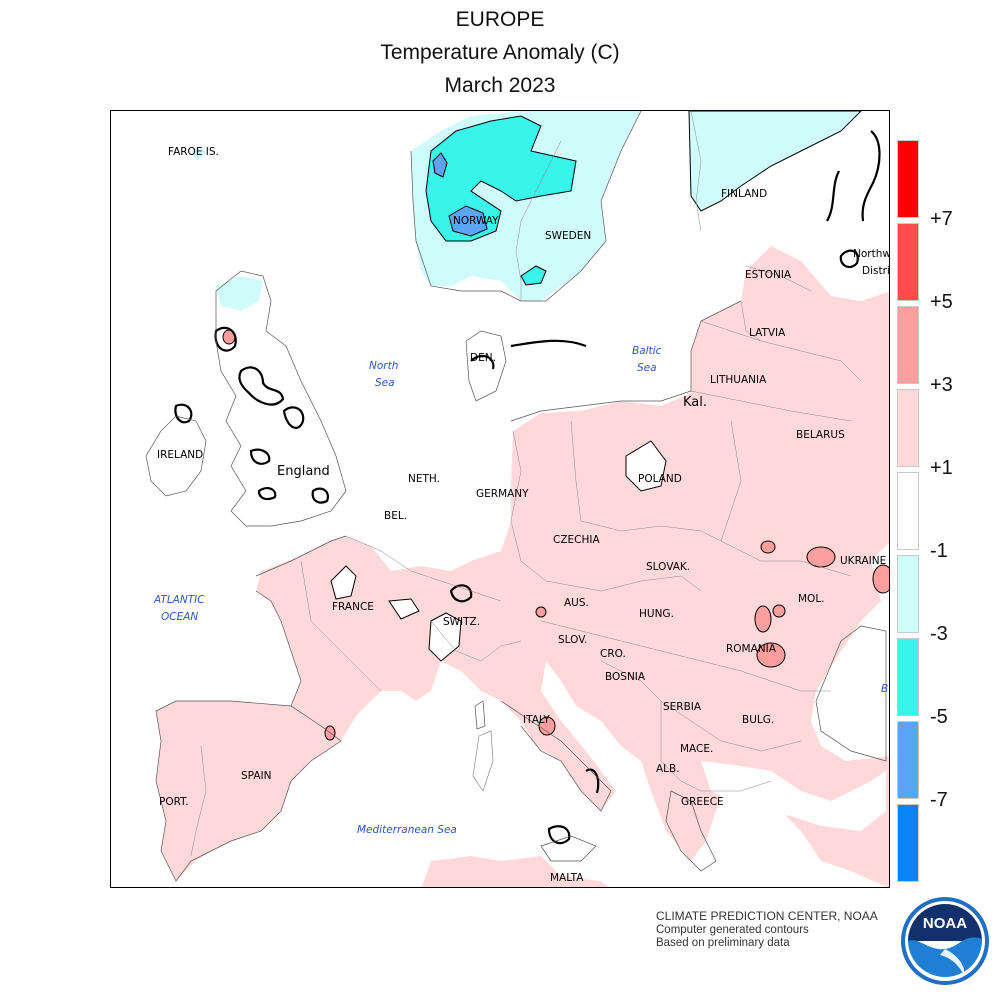 The image size is (1000, 1000). What do you see at coordinates (383, 366) in the screenshot?
I see `sea-north-1: North` at bounding box center [383, 366].